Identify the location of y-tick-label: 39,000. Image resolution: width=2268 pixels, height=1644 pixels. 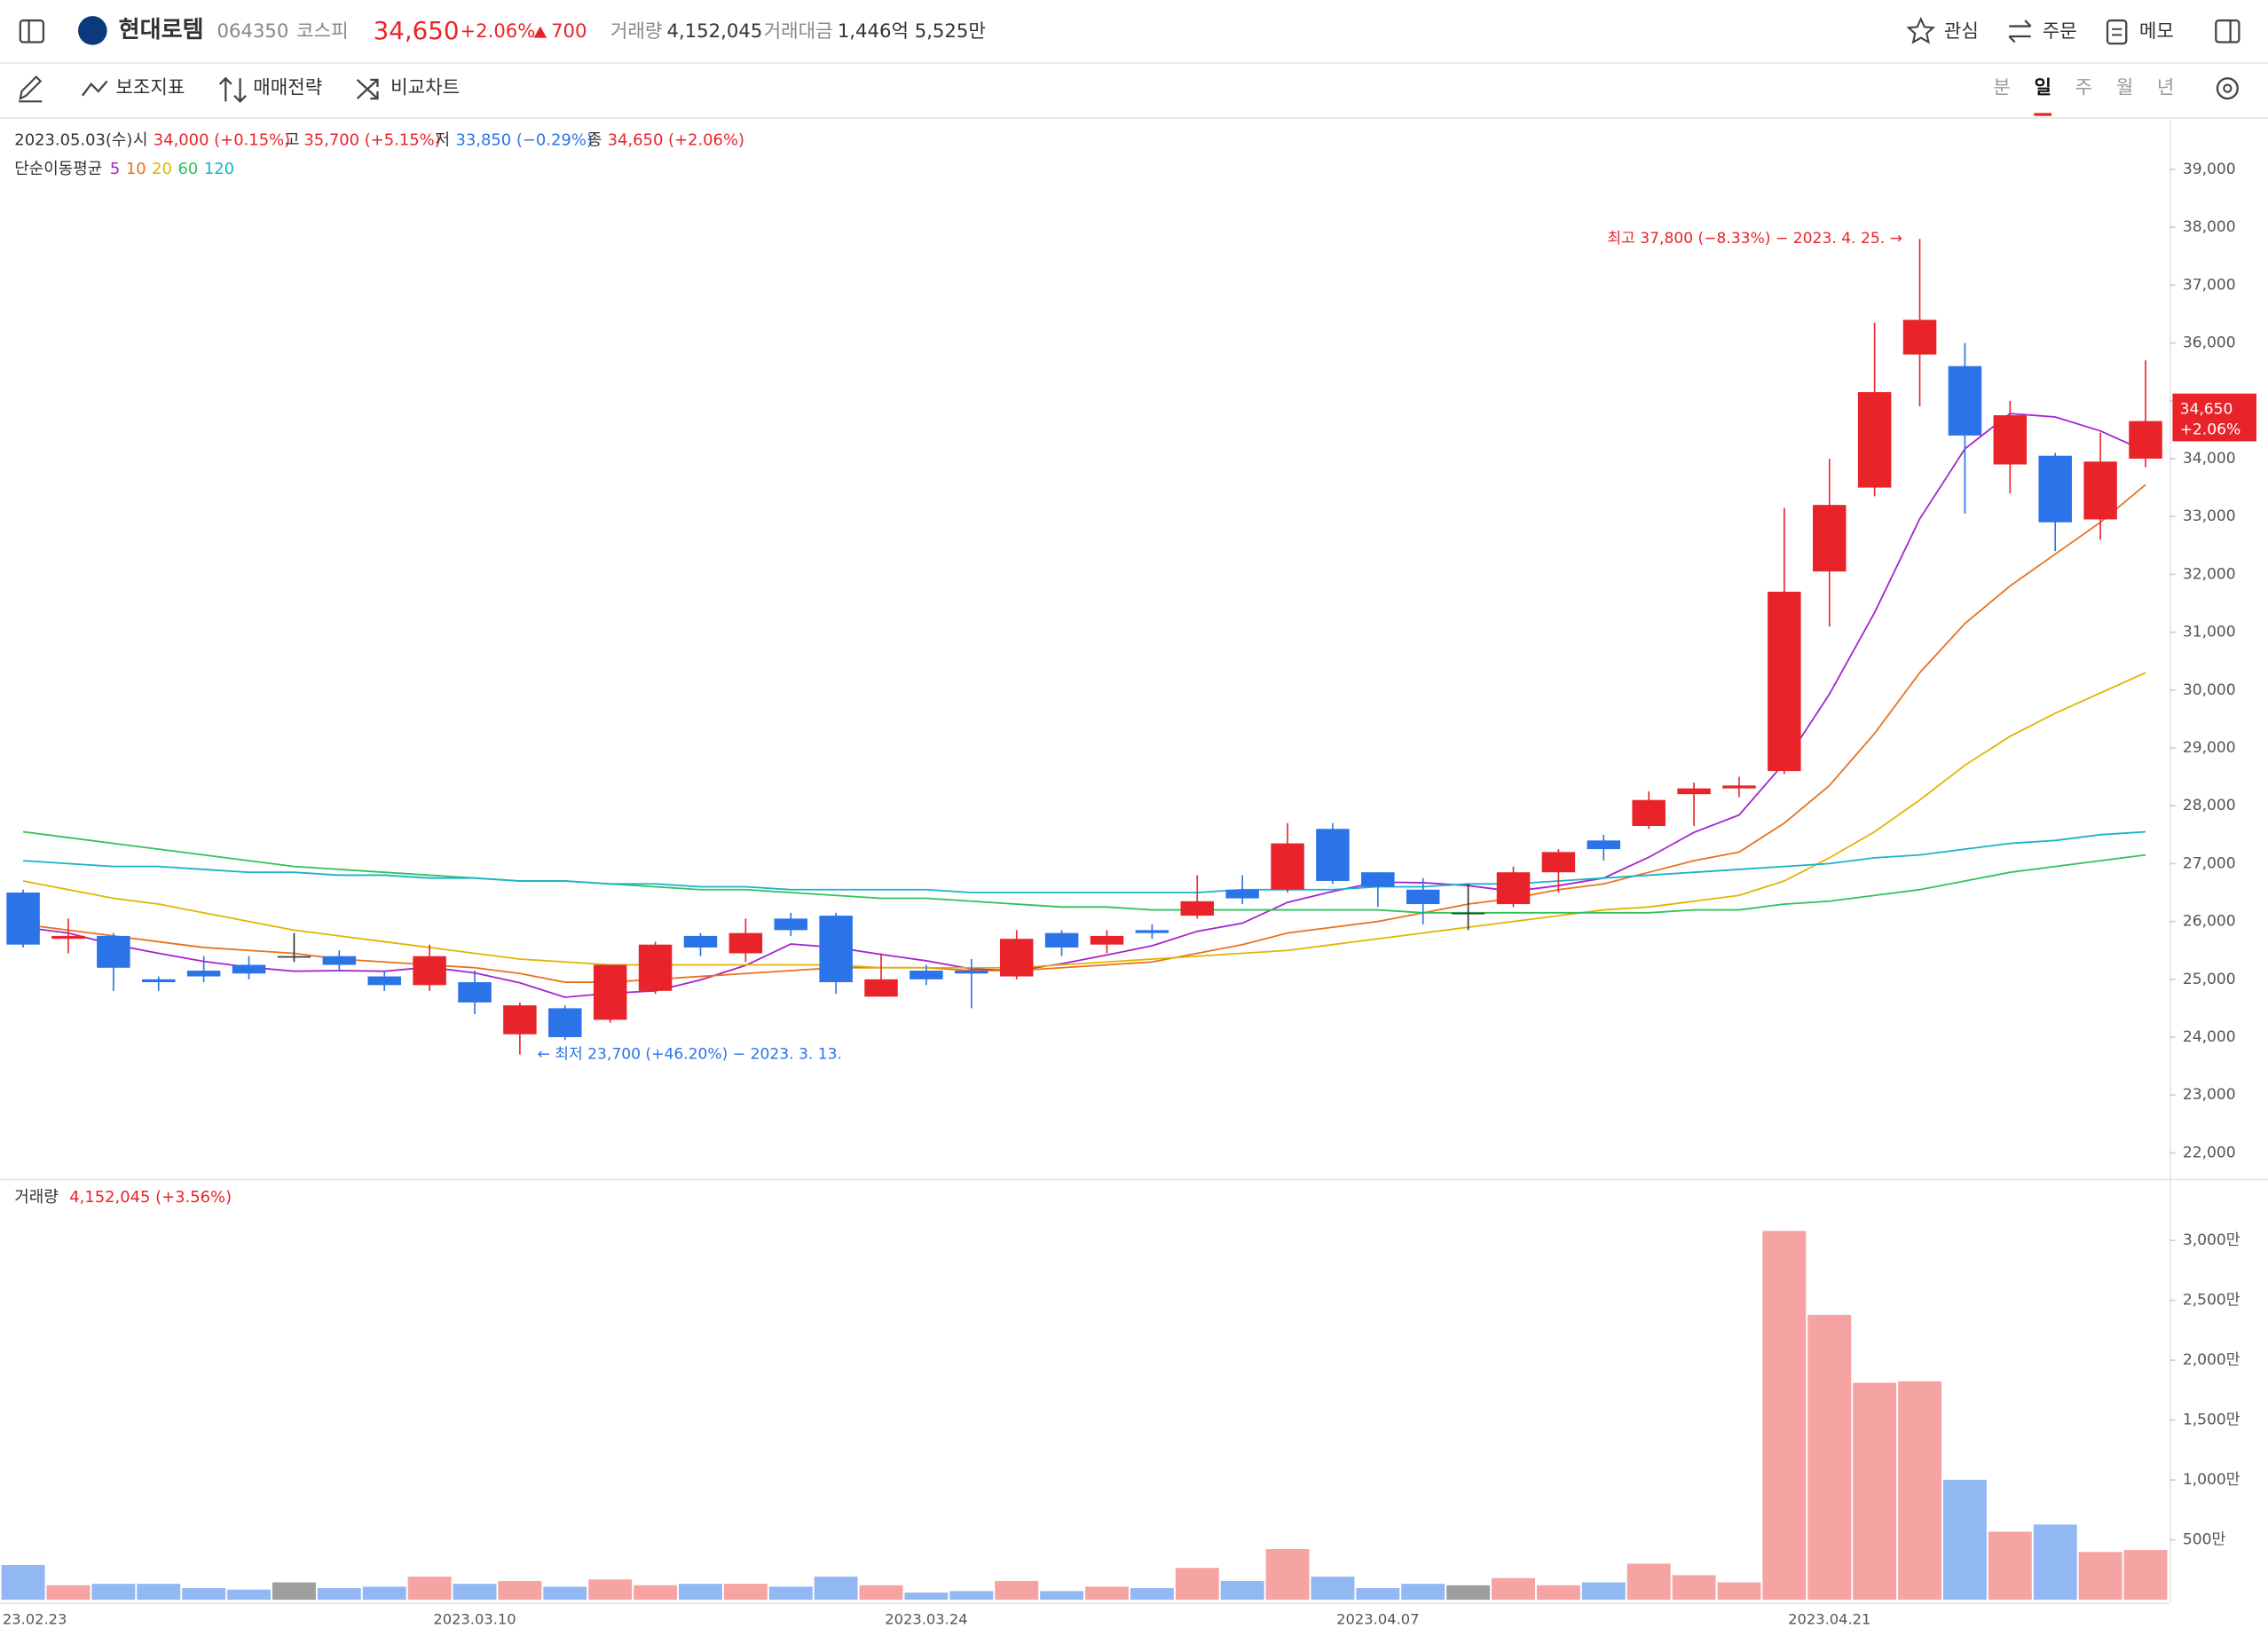
(2209, 170).